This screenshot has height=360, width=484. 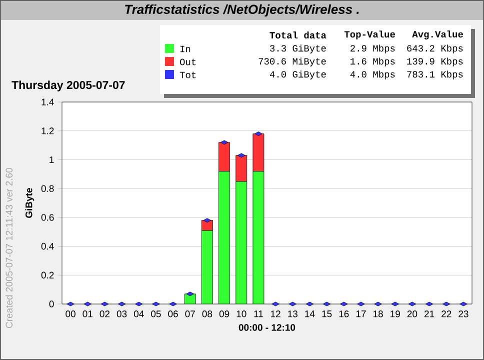 I want to click on legend-label: Out, so click(x=188, y=62).